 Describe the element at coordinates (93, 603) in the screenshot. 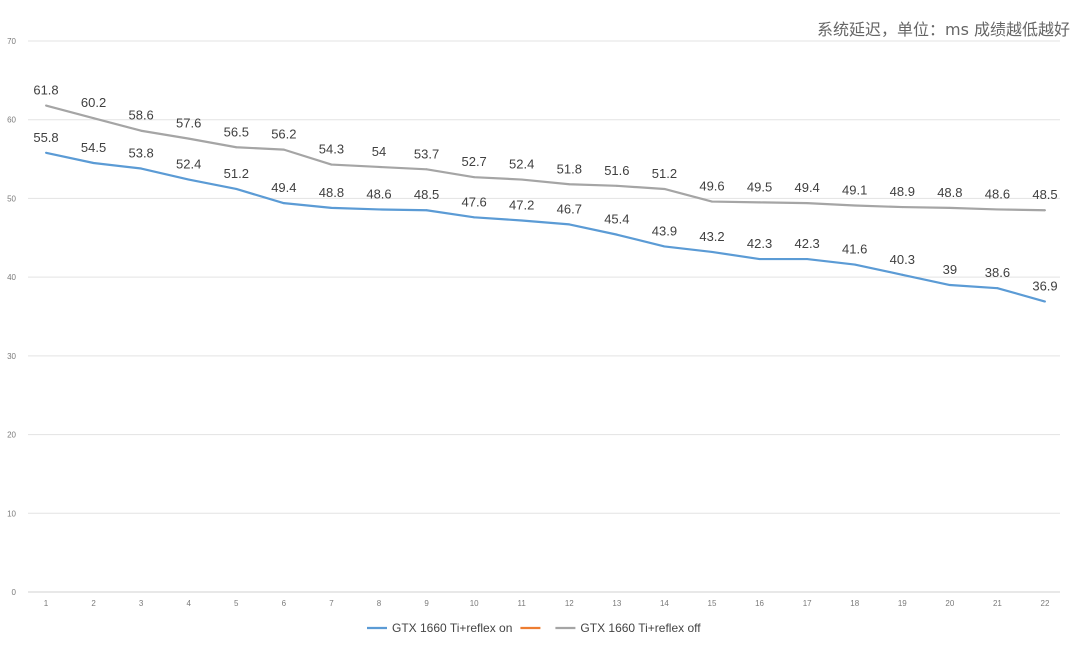

I see `x-tick-label: 2` at that location.